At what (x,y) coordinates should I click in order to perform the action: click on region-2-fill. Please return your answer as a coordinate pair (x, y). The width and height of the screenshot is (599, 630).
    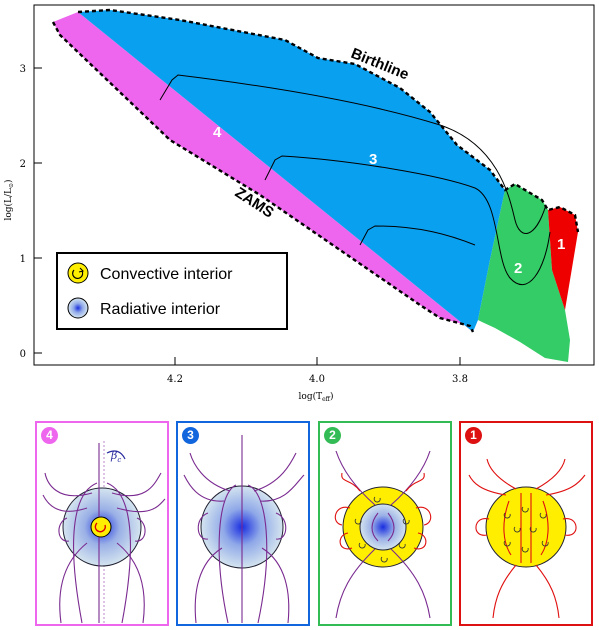
    Looking at the image, I should click on (524, 273).